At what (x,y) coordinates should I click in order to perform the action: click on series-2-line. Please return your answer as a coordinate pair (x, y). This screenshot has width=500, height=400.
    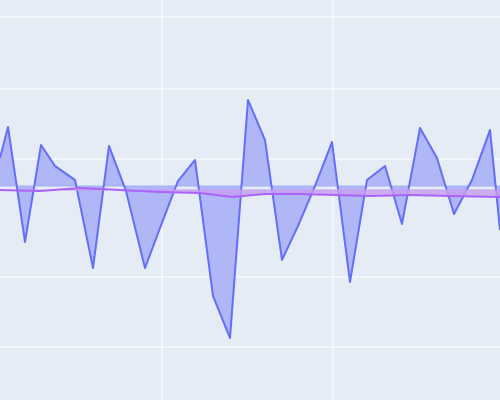
    Looking at the image, I should click on (250, 192).